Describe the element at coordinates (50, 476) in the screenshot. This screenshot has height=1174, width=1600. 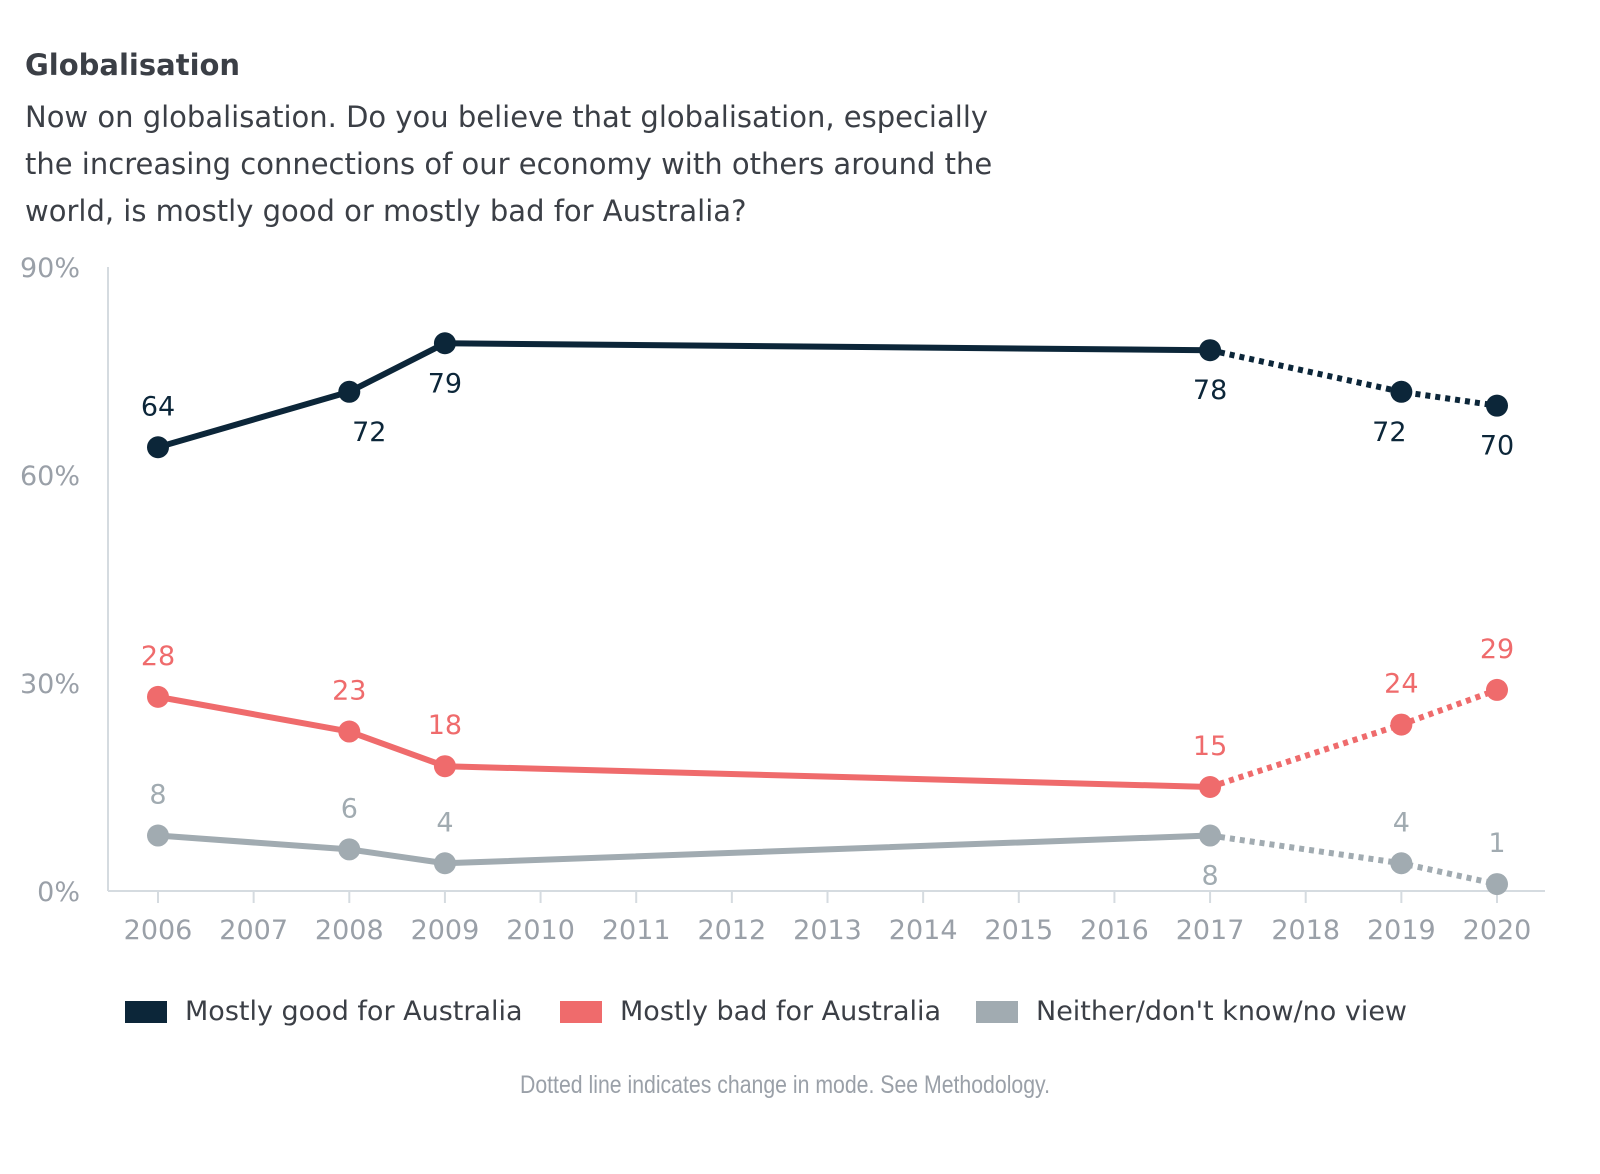
I see `y-tick-label: 60%` at that location.